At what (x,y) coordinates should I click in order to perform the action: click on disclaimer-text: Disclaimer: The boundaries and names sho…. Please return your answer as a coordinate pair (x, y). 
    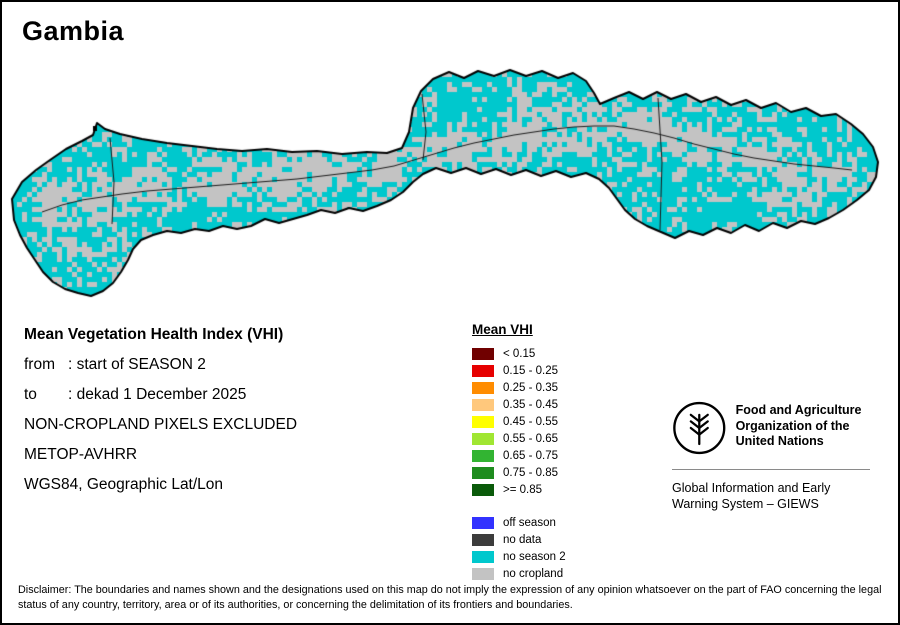
    Looking at the image, I should click on (450, 598).